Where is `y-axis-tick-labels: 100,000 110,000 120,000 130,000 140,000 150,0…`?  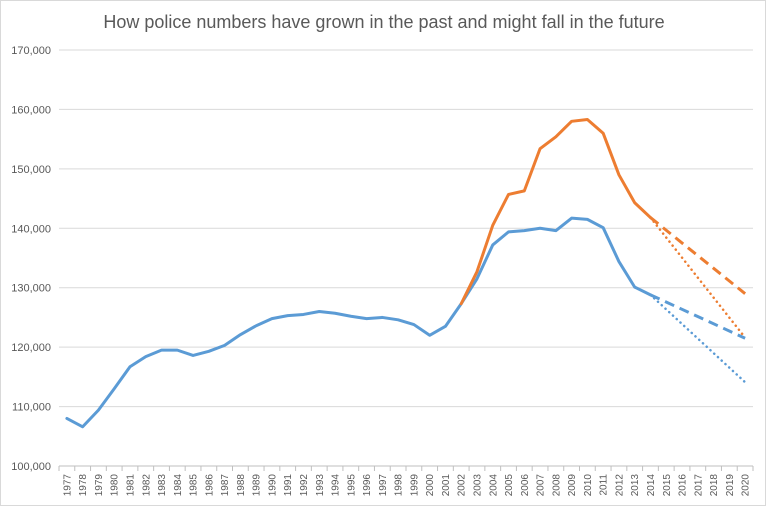 y-axis-tick-labels: 100,000 110,000 120,000 130,000 140,000 150,0… is located at coordinates (31, 259).